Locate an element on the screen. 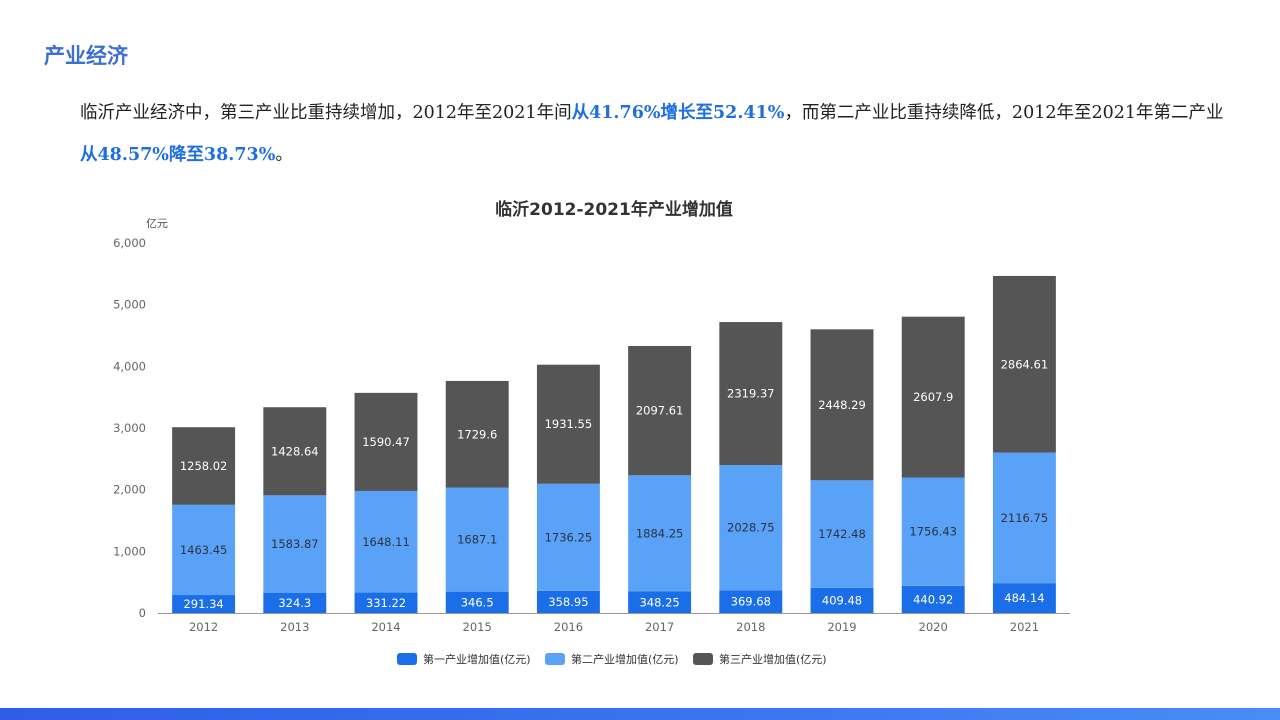 The height and width of the screenshot is (720, 1280). footer-accent-bar is located at coordinates (640, 714).